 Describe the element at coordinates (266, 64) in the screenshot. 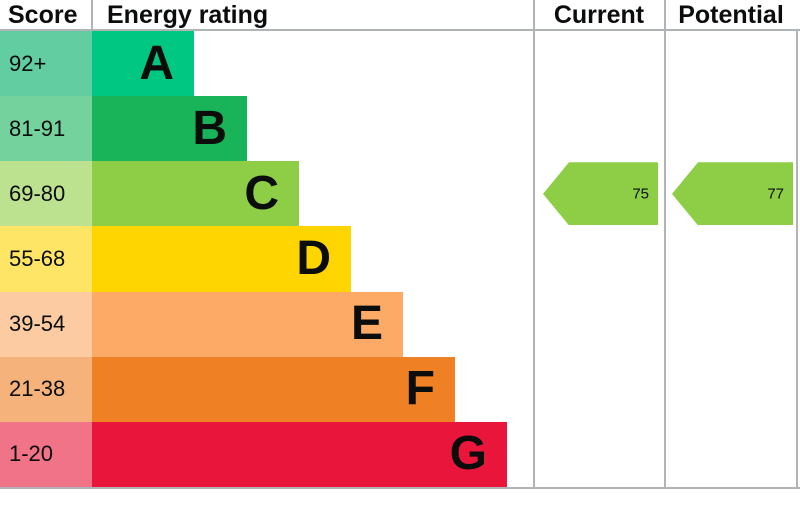

I see `band-row-a: 92+ A` at that location.